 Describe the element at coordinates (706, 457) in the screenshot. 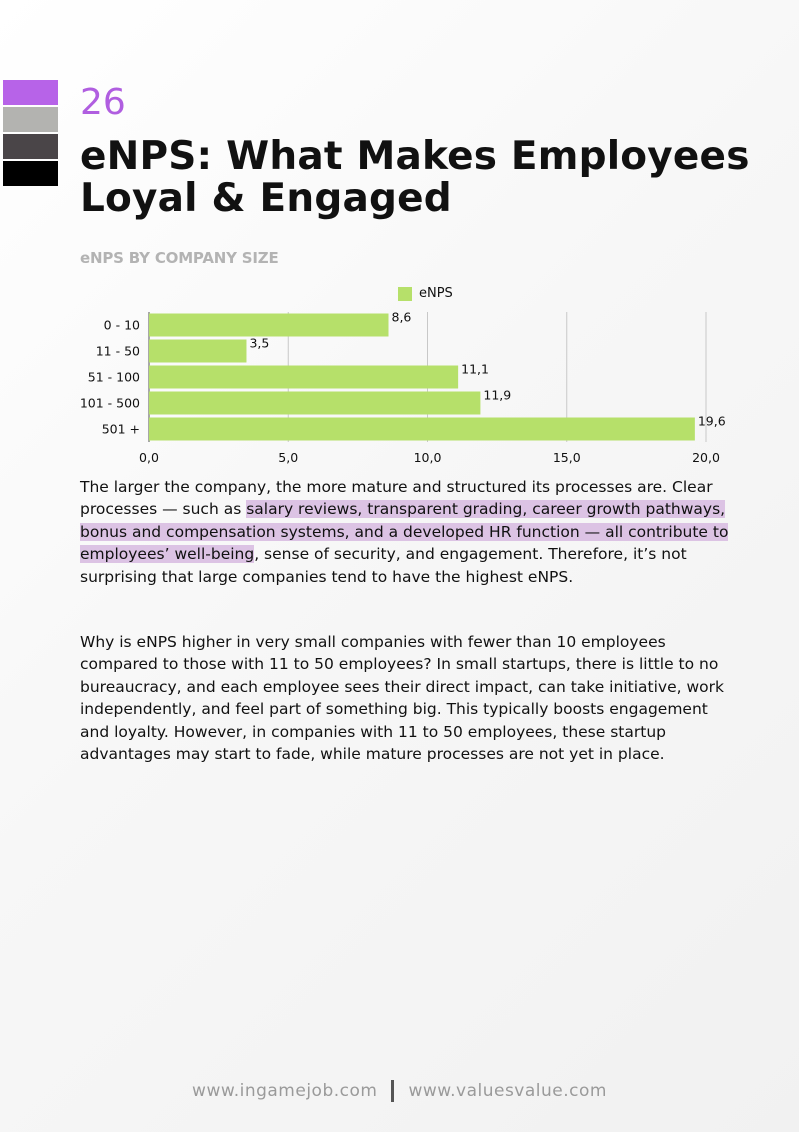

I see `x-tick-label: 20,0` at that location.